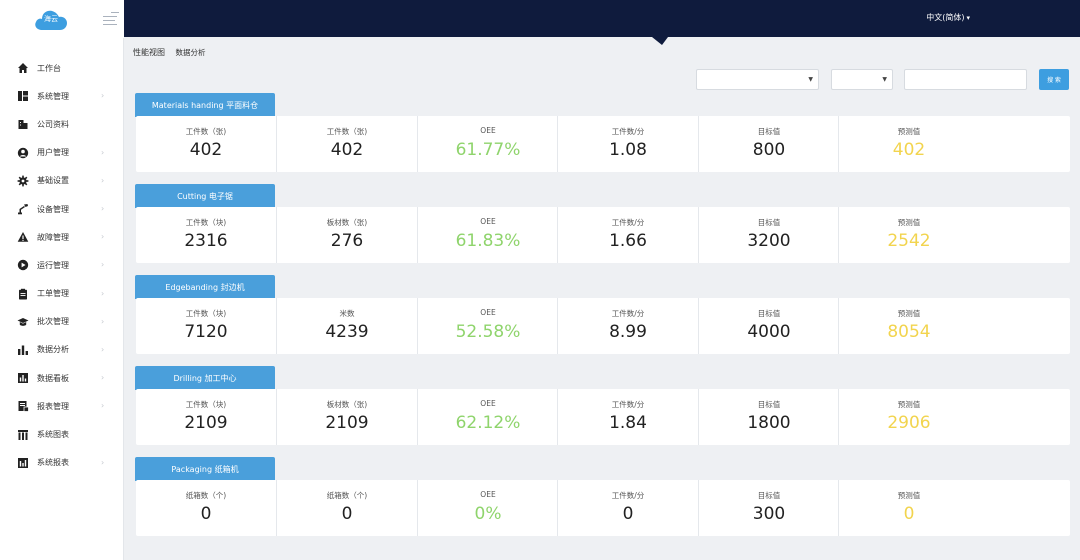 This screenshot has height=560, width=1080. I want to click on sidebar-item-label: 用户管理, so click(53, 153).